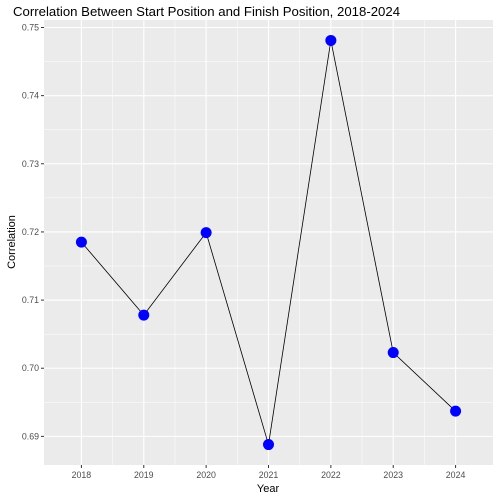 Image resolution: width=500 pixels, height=500 pixels. What do you see at coordinates (269, 475) in the screenshot?
I see `x-tick-label: 2021` at bounding box center [269, 475].